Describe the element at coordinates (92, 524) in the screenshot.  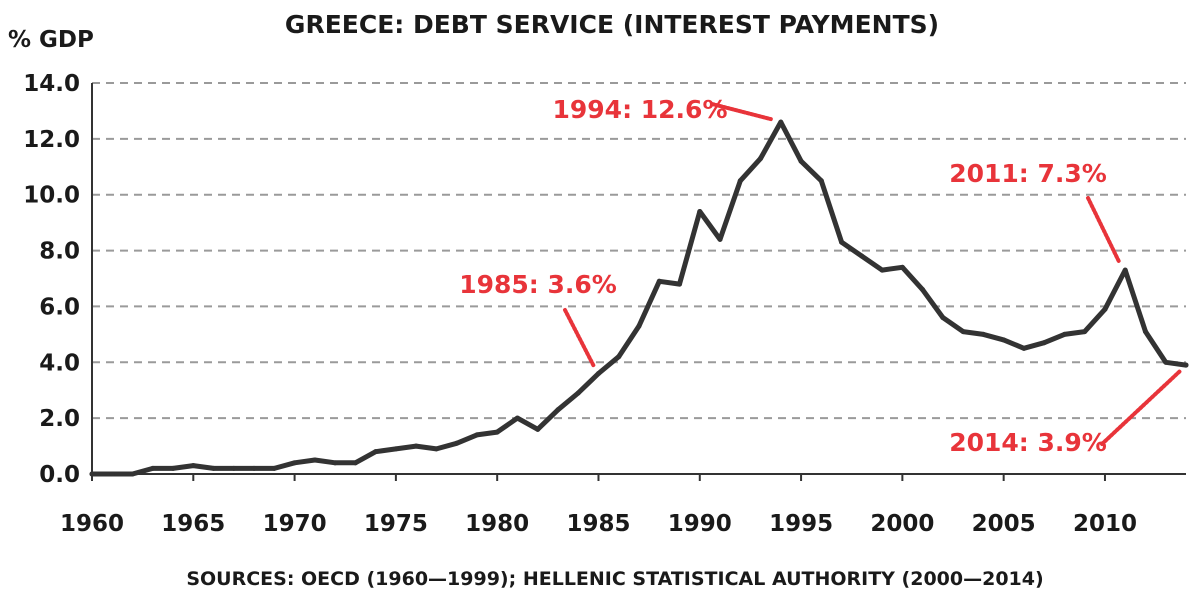
I see `x-tick-label: 1960` at that location.